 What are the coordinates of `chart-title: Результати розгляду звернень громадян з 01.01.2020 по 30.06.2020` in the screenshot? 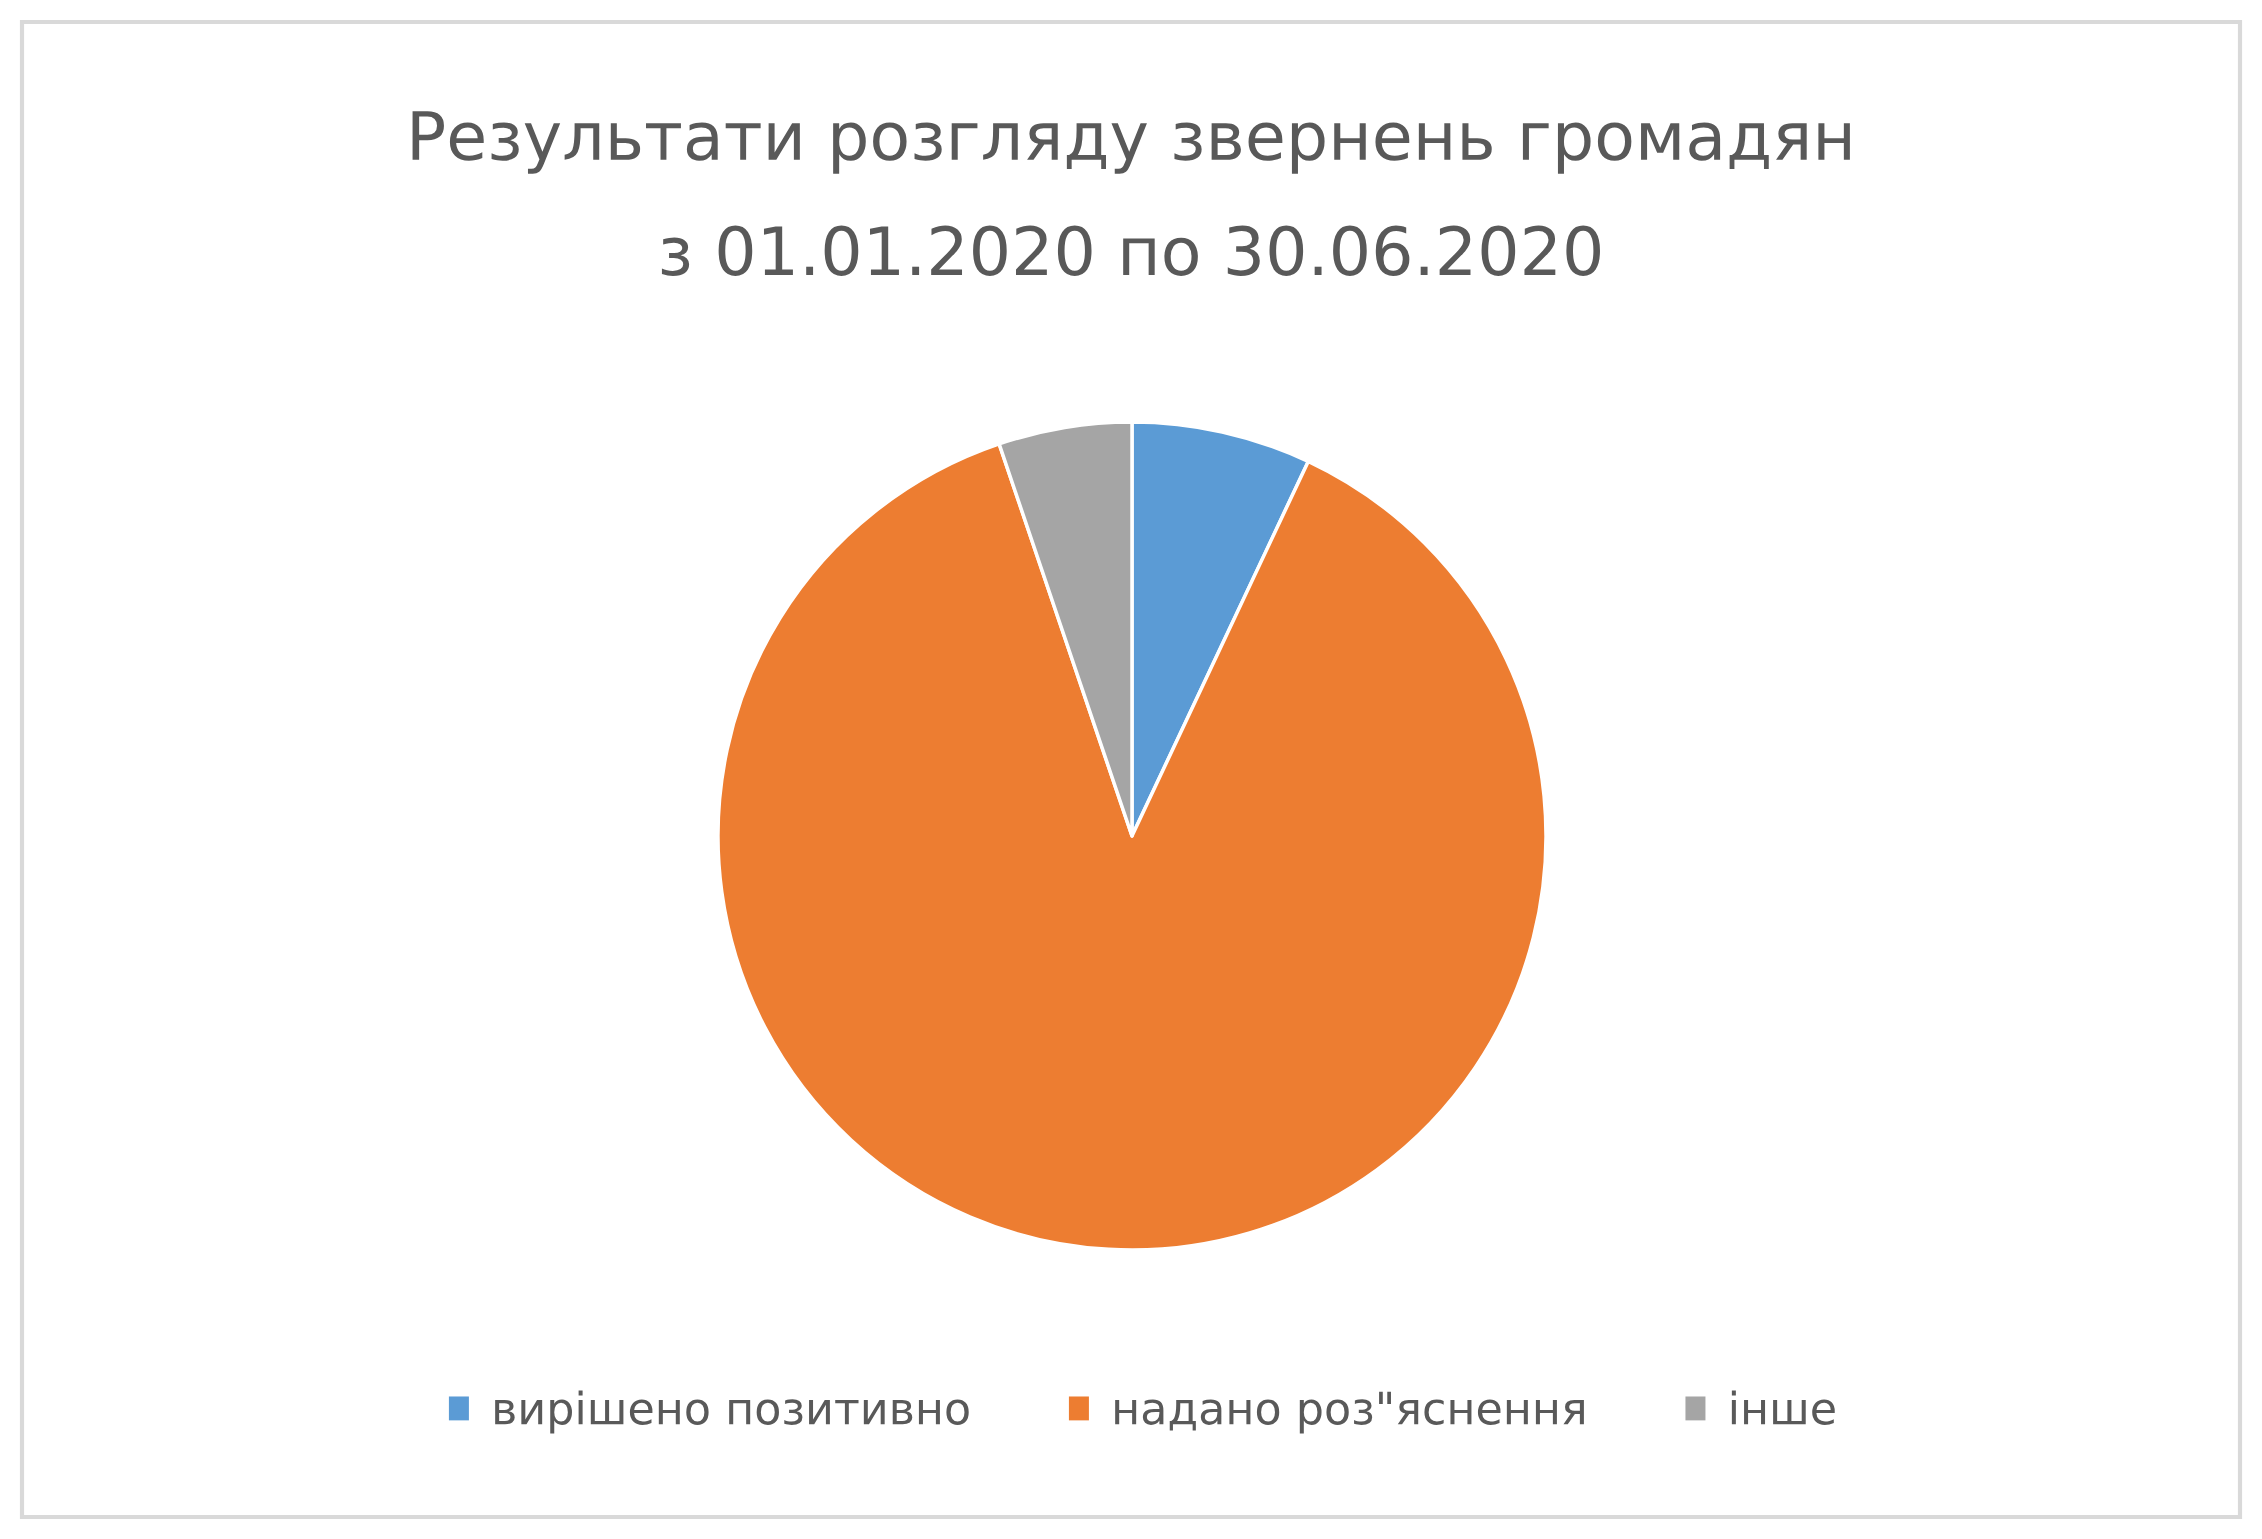 It's located at (1131, 193).